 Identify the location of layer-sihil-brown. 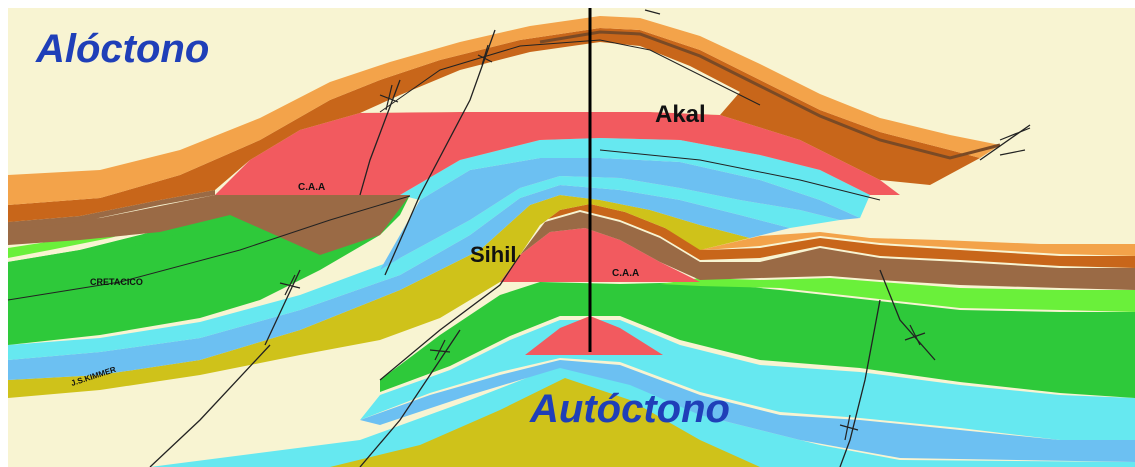
(827, 251).